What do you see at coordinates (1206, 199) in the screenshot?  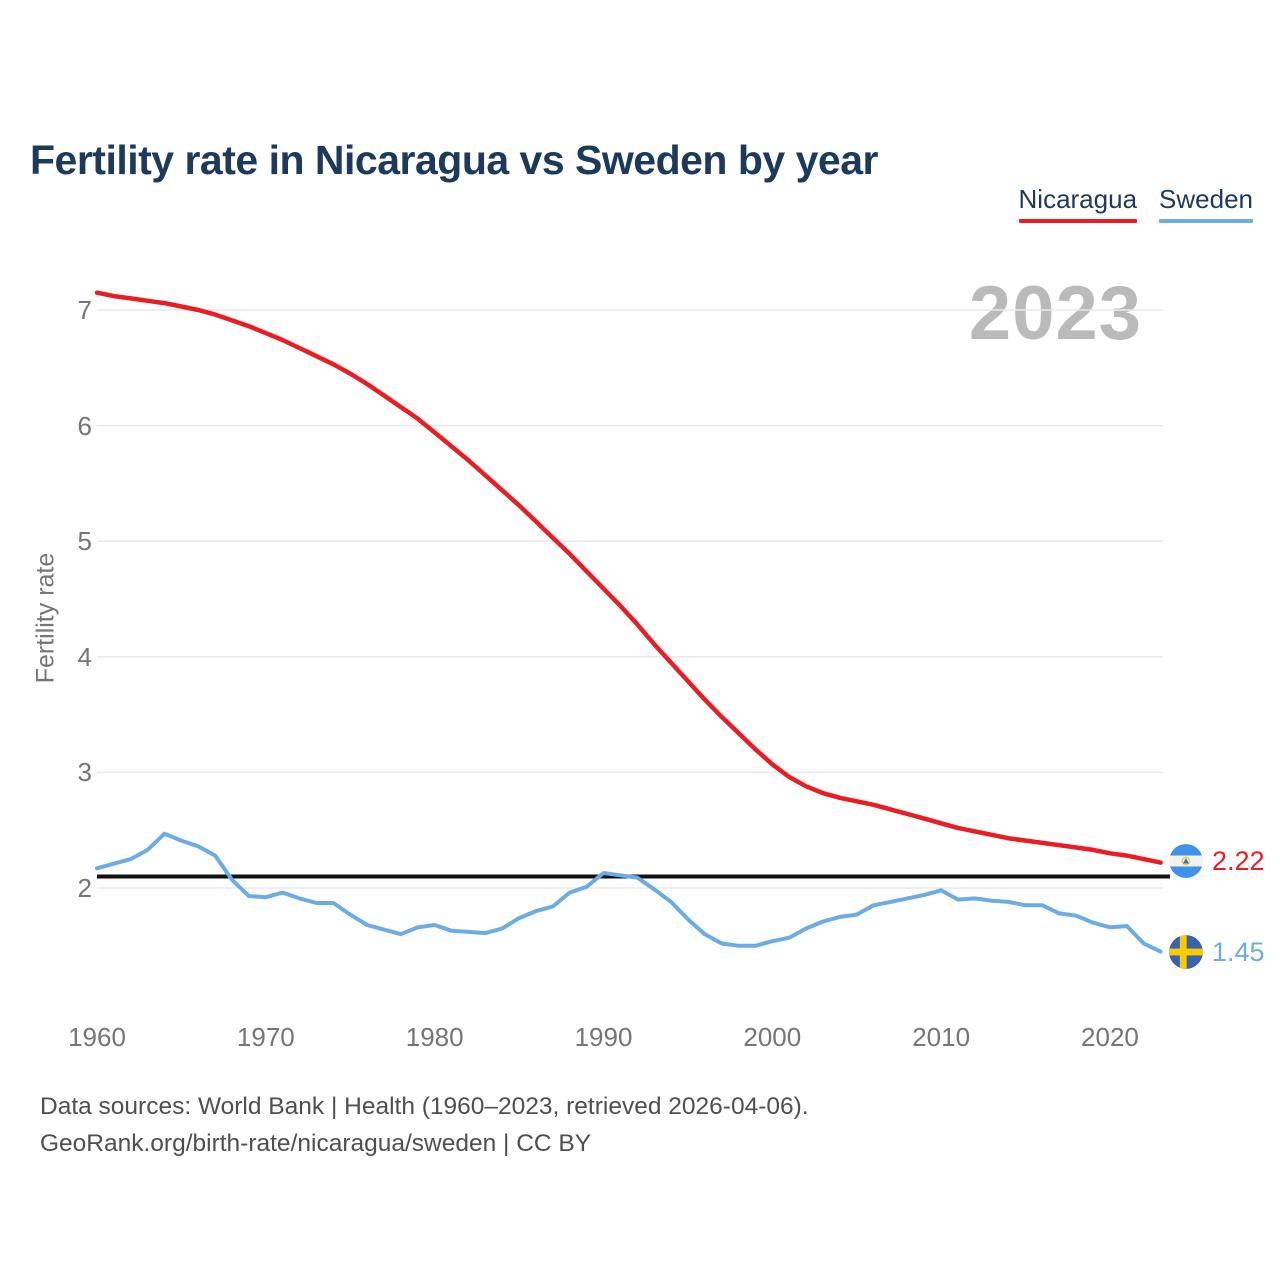 I see `legend-label-sweden: Sweden` at bounding box center [1206, 199].